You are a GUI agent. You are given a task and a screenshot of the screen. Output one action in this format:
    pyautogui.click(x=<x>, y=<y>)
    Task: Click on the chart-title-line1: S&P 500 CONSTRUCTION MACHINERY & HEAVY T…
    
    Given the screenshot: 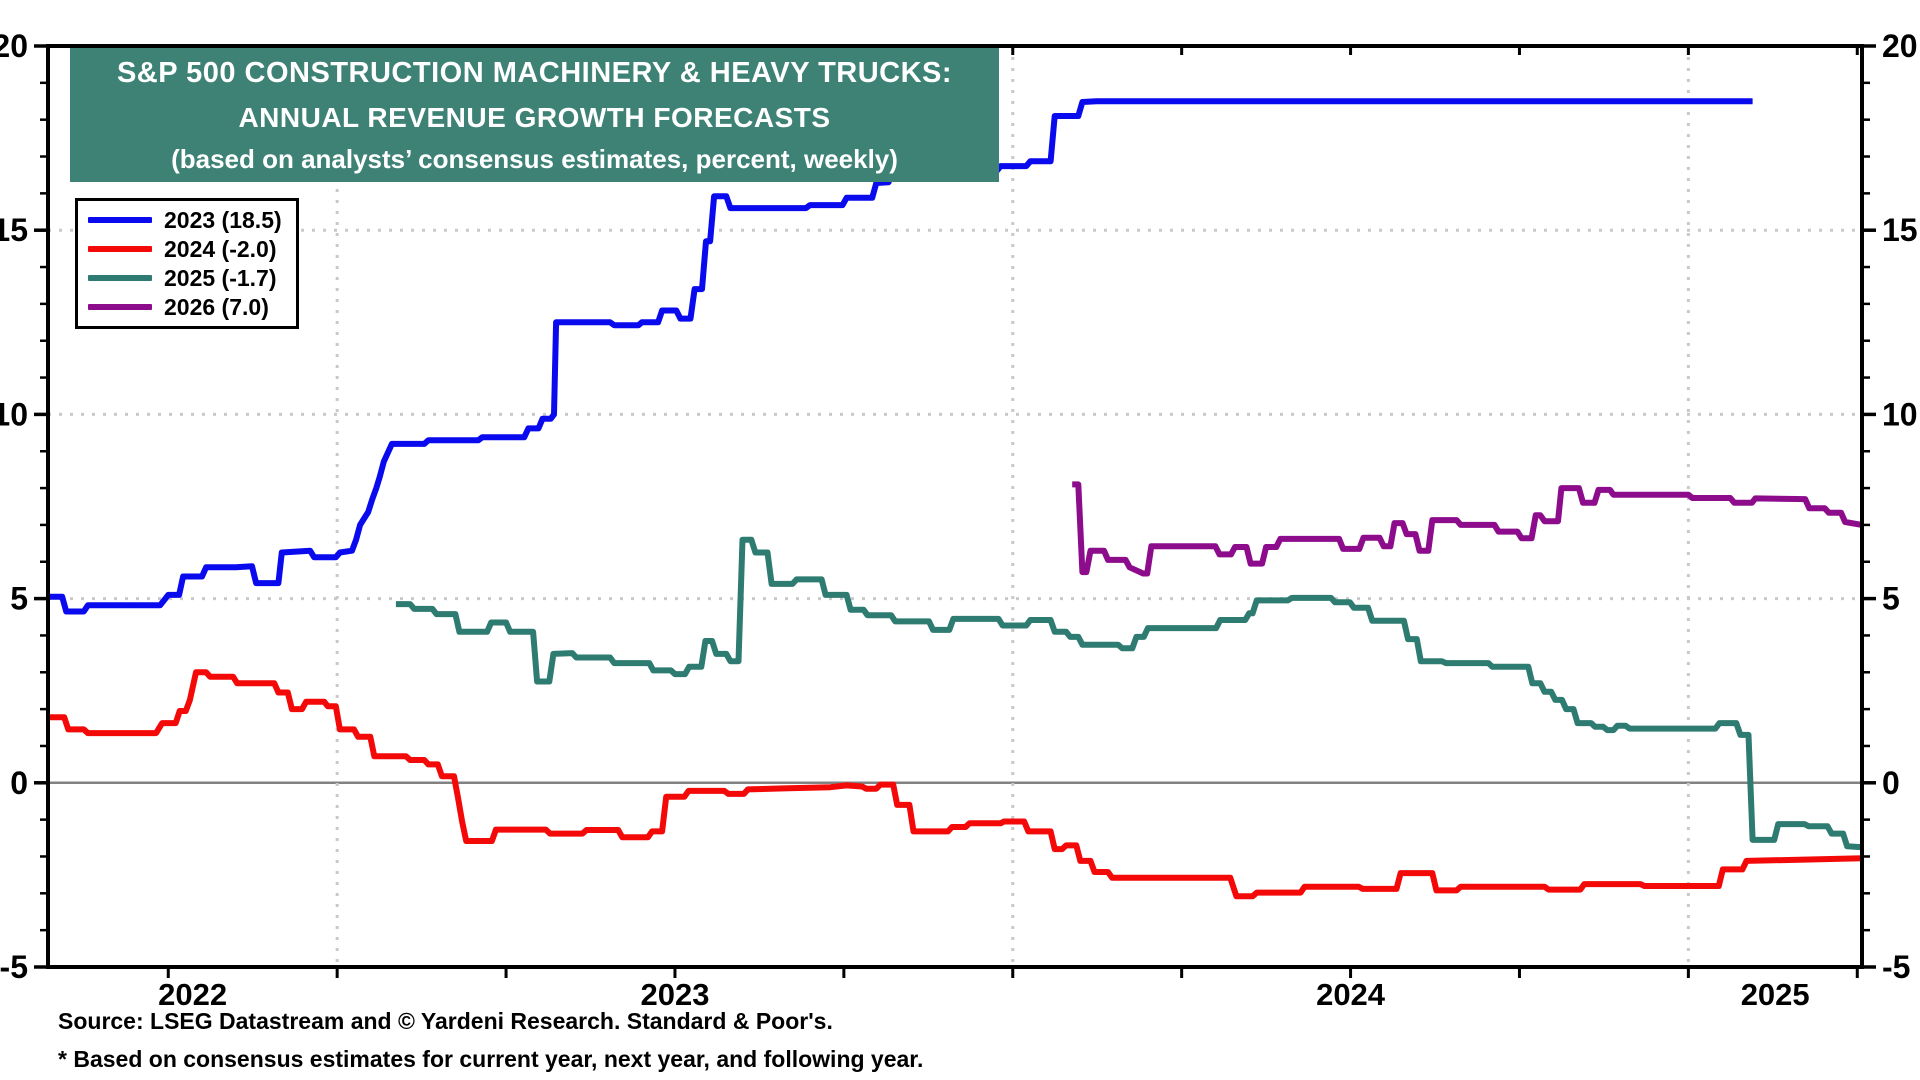 What is the action you would take?
    pyautogui.click(x=534, y=72)
    